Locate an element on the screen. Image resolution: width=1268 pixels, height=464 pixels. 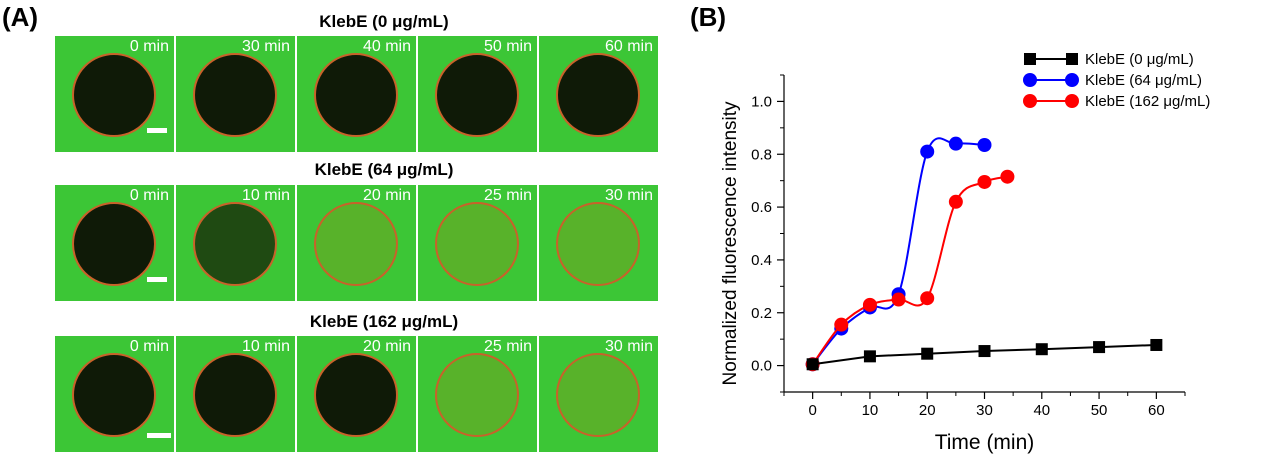
panel-a-label: (A) is located at coordinates (20, 17).